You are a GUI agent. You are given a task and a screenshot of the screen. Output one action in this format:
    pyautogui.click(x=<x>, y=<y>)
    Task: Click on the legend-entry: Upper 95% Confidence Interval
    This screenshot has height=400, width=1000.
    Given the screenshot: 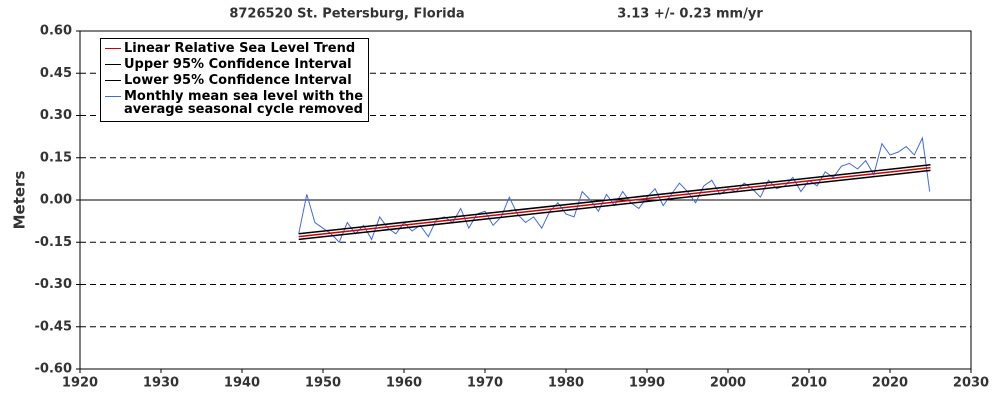 What is the action you would take?
    pyautogui.click(x=234, y=64)
    